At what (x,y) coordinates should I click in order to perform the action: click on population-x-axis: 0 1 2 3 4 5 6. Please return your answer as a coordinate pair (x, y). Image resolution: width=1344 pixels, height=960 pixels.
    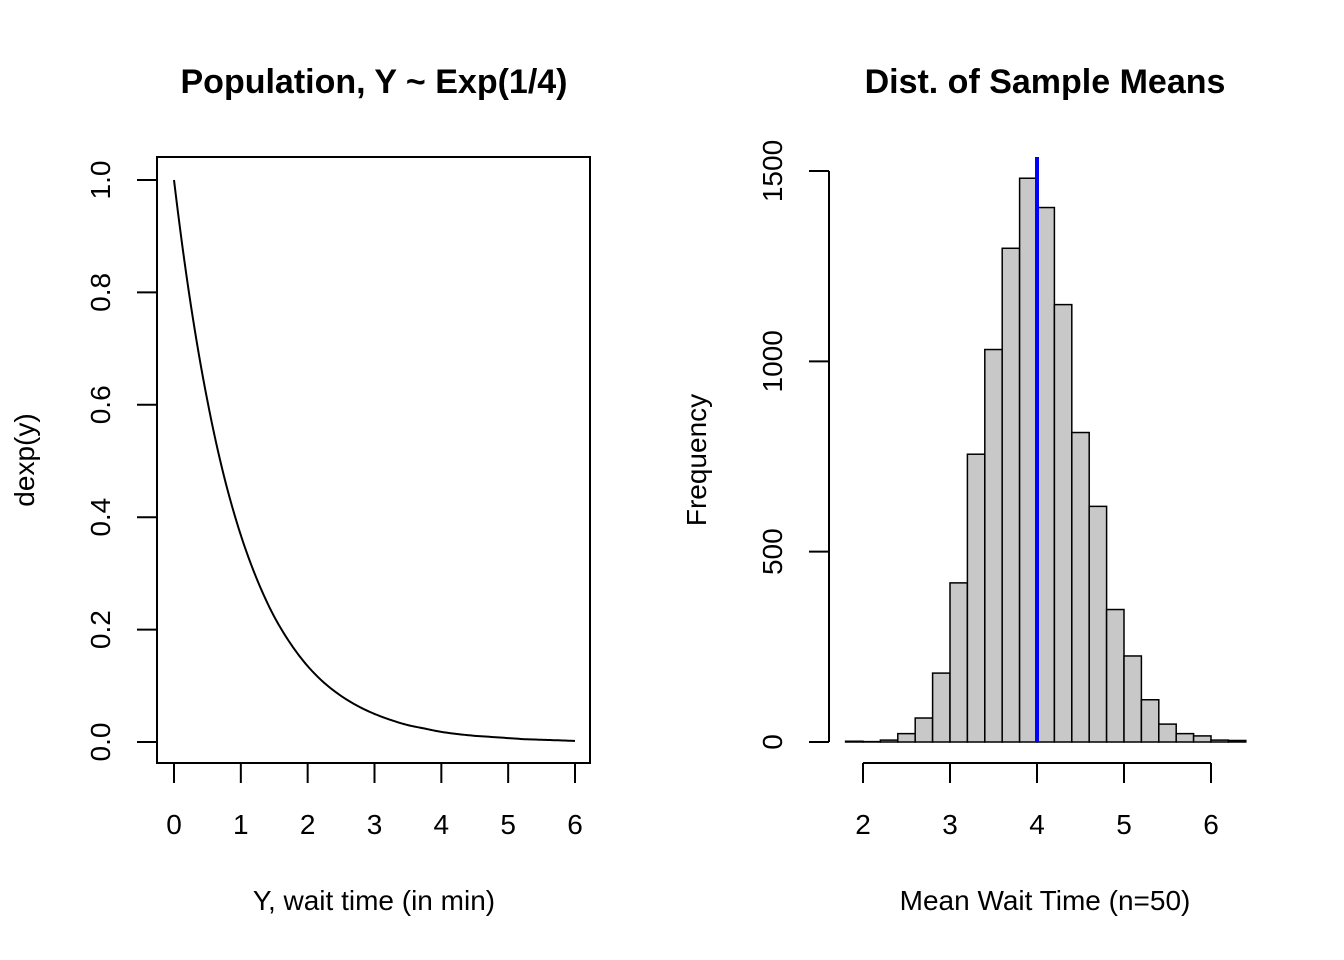
    Looking at the image, I should click on (374, 801).